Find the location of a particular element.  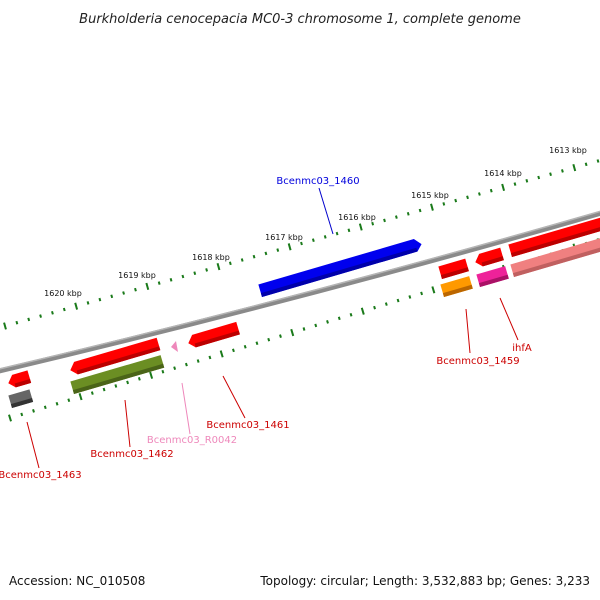

tick-label-1618: 1618 kbp is located at coordinates (211, 257).